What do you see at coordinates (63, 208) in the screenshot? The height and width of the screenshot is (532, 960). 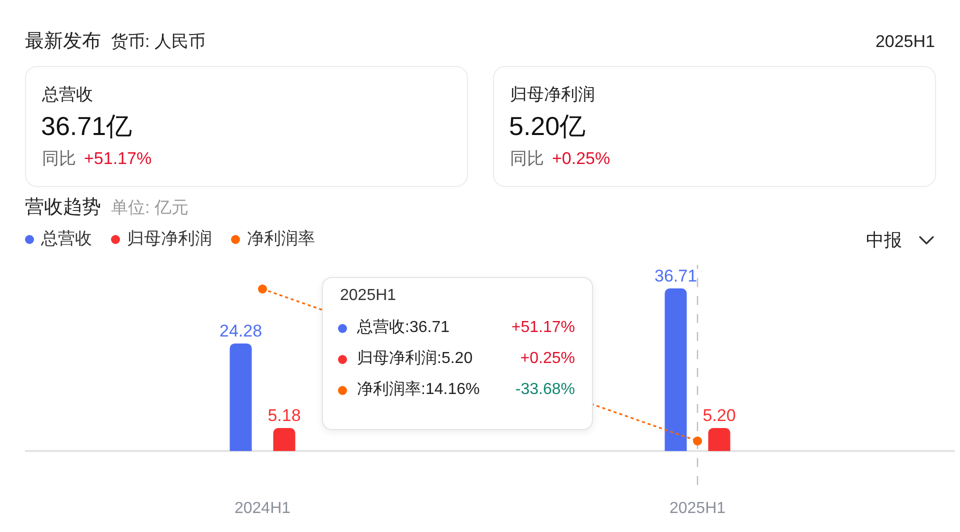 I see `chart-title: 营收趋势` at bounding box center [63, 208].